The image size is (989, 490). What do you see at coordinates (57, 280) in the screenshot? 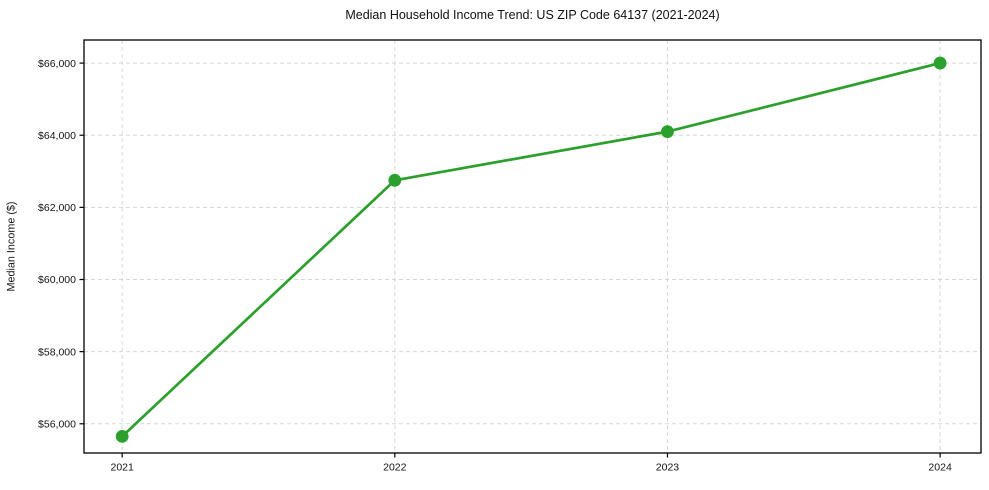
I see `y-tick-label: $60,000` at bounding box center [57, 280].